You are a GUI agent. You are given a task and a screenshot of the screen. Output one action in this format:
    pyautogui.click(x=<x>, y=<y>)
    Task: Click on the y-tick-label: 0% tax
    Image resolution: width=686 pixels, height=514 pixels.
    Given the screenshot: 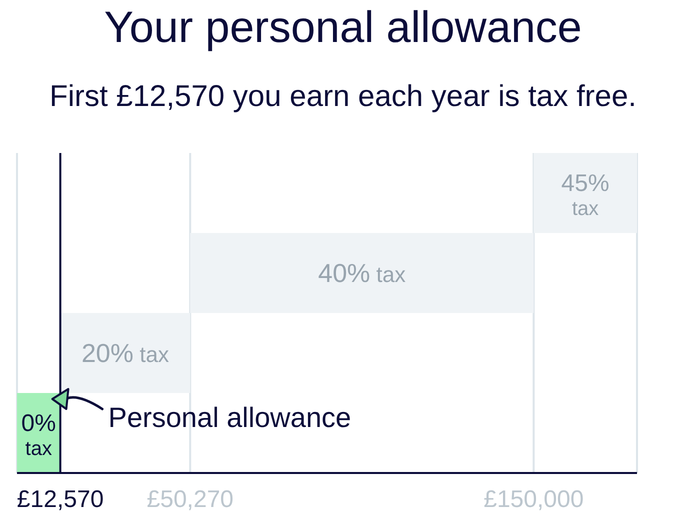 What is the action you would take?
    pyautogui.click(x=38, y=435)
    